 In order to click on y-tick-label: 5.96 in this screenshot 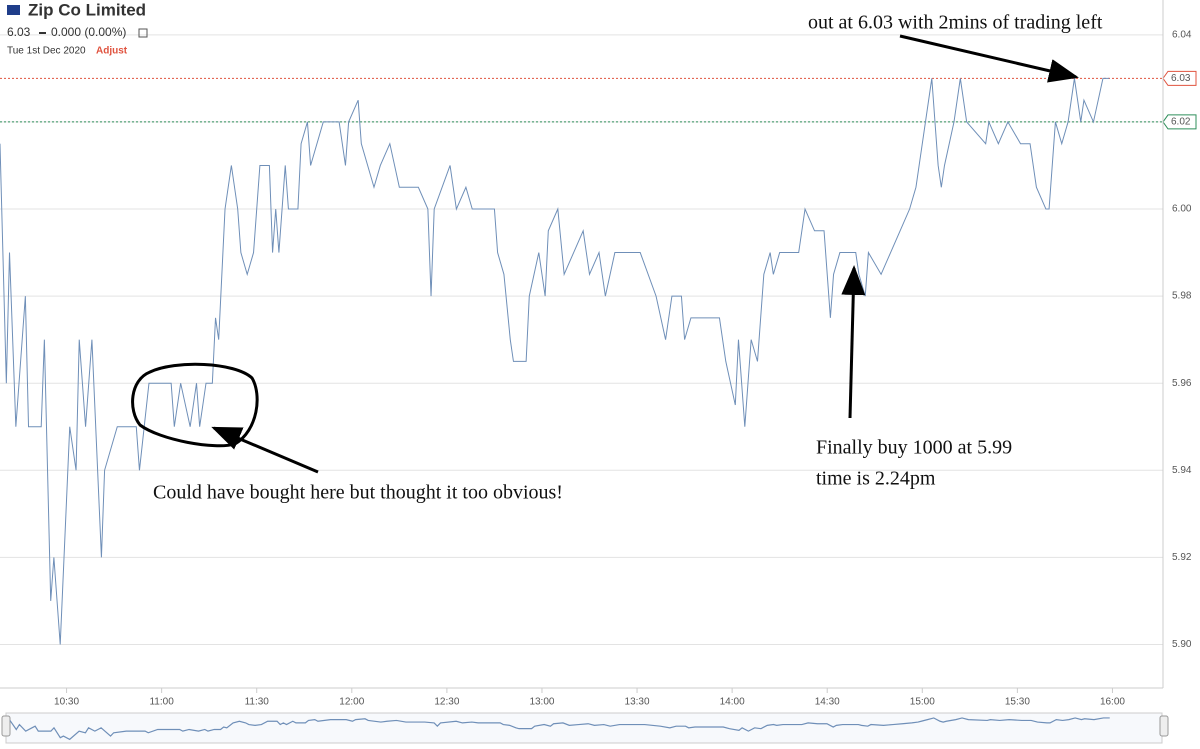, I will do `click(1182, 383)`.